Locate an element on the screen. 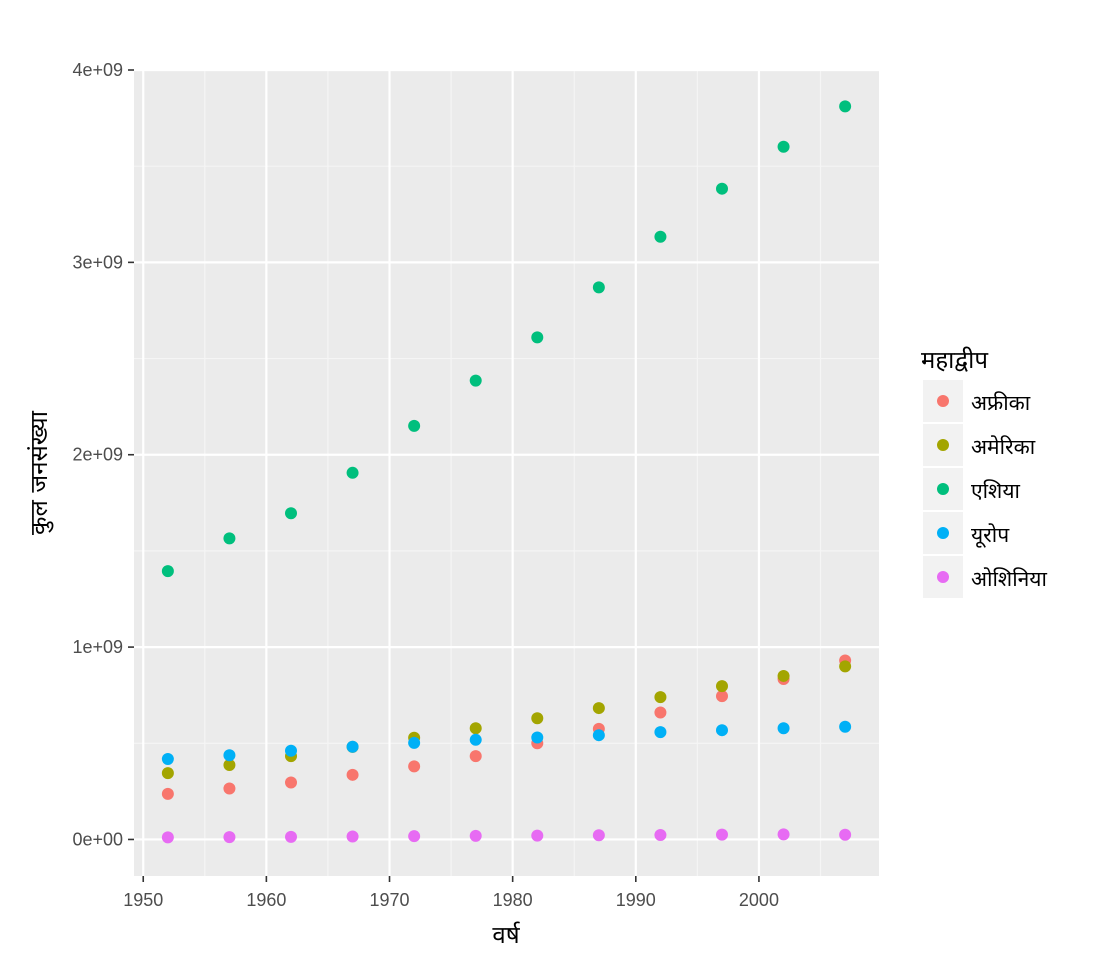  legend-label: यूरोप is located at coordinates (990, 535).